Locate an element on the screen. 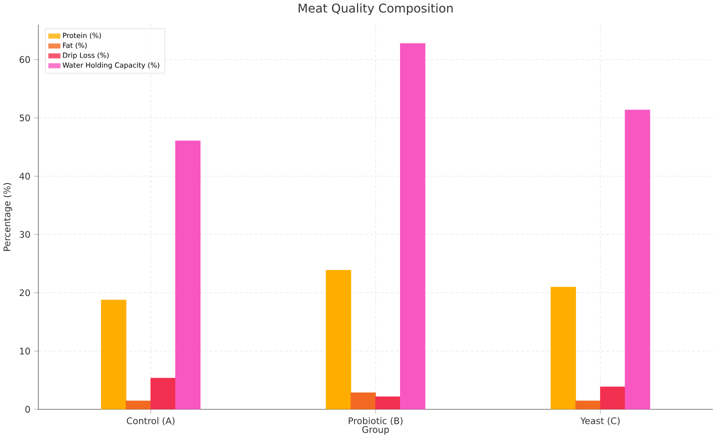 This screenshot has width=713, height=438. y-tick-label: 30 is located at coordinates (25, 234).